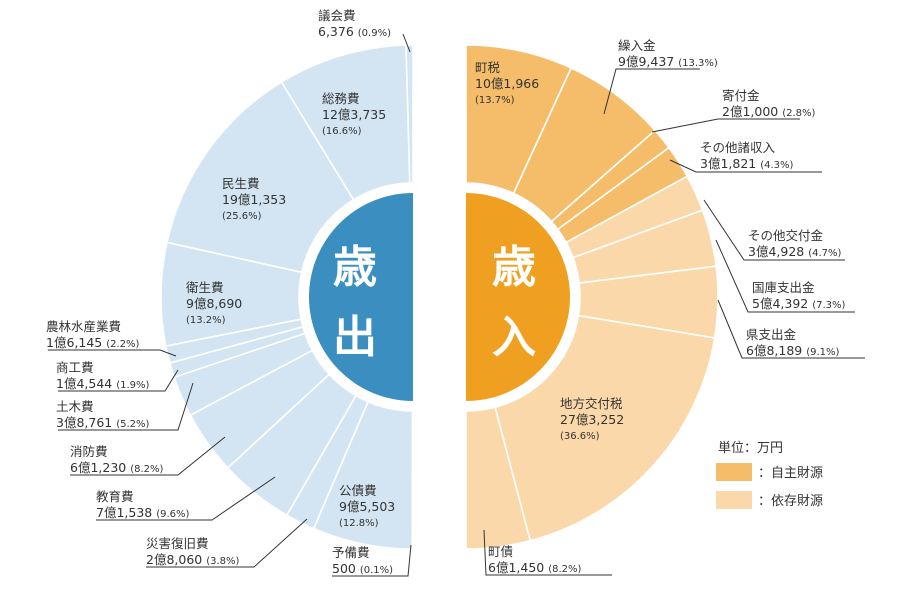 The width and height of the screenshot is (900, 599). Describe the element at coordinates (355, 337) in the screenshot. I see `expenditure-title-bottom: 出` at that location.